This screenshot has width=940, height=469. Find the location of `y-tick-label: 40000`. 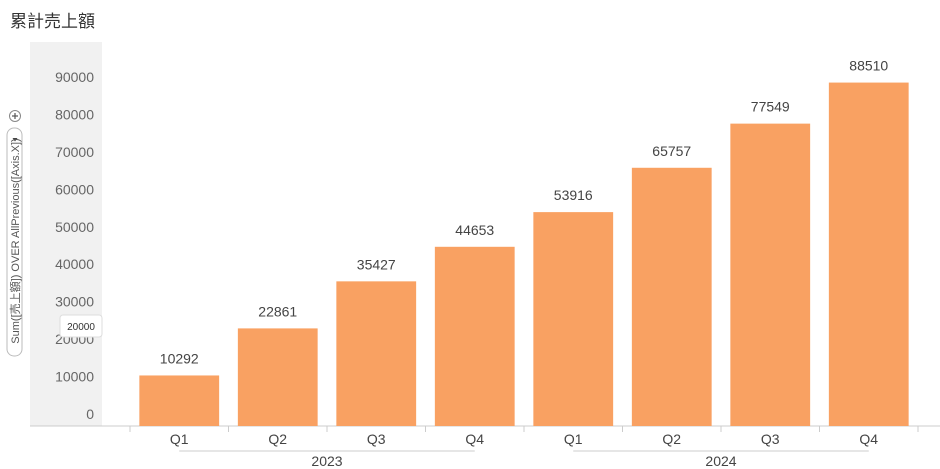

y-tick-label: 40000 is located at coordinates (74, 264).